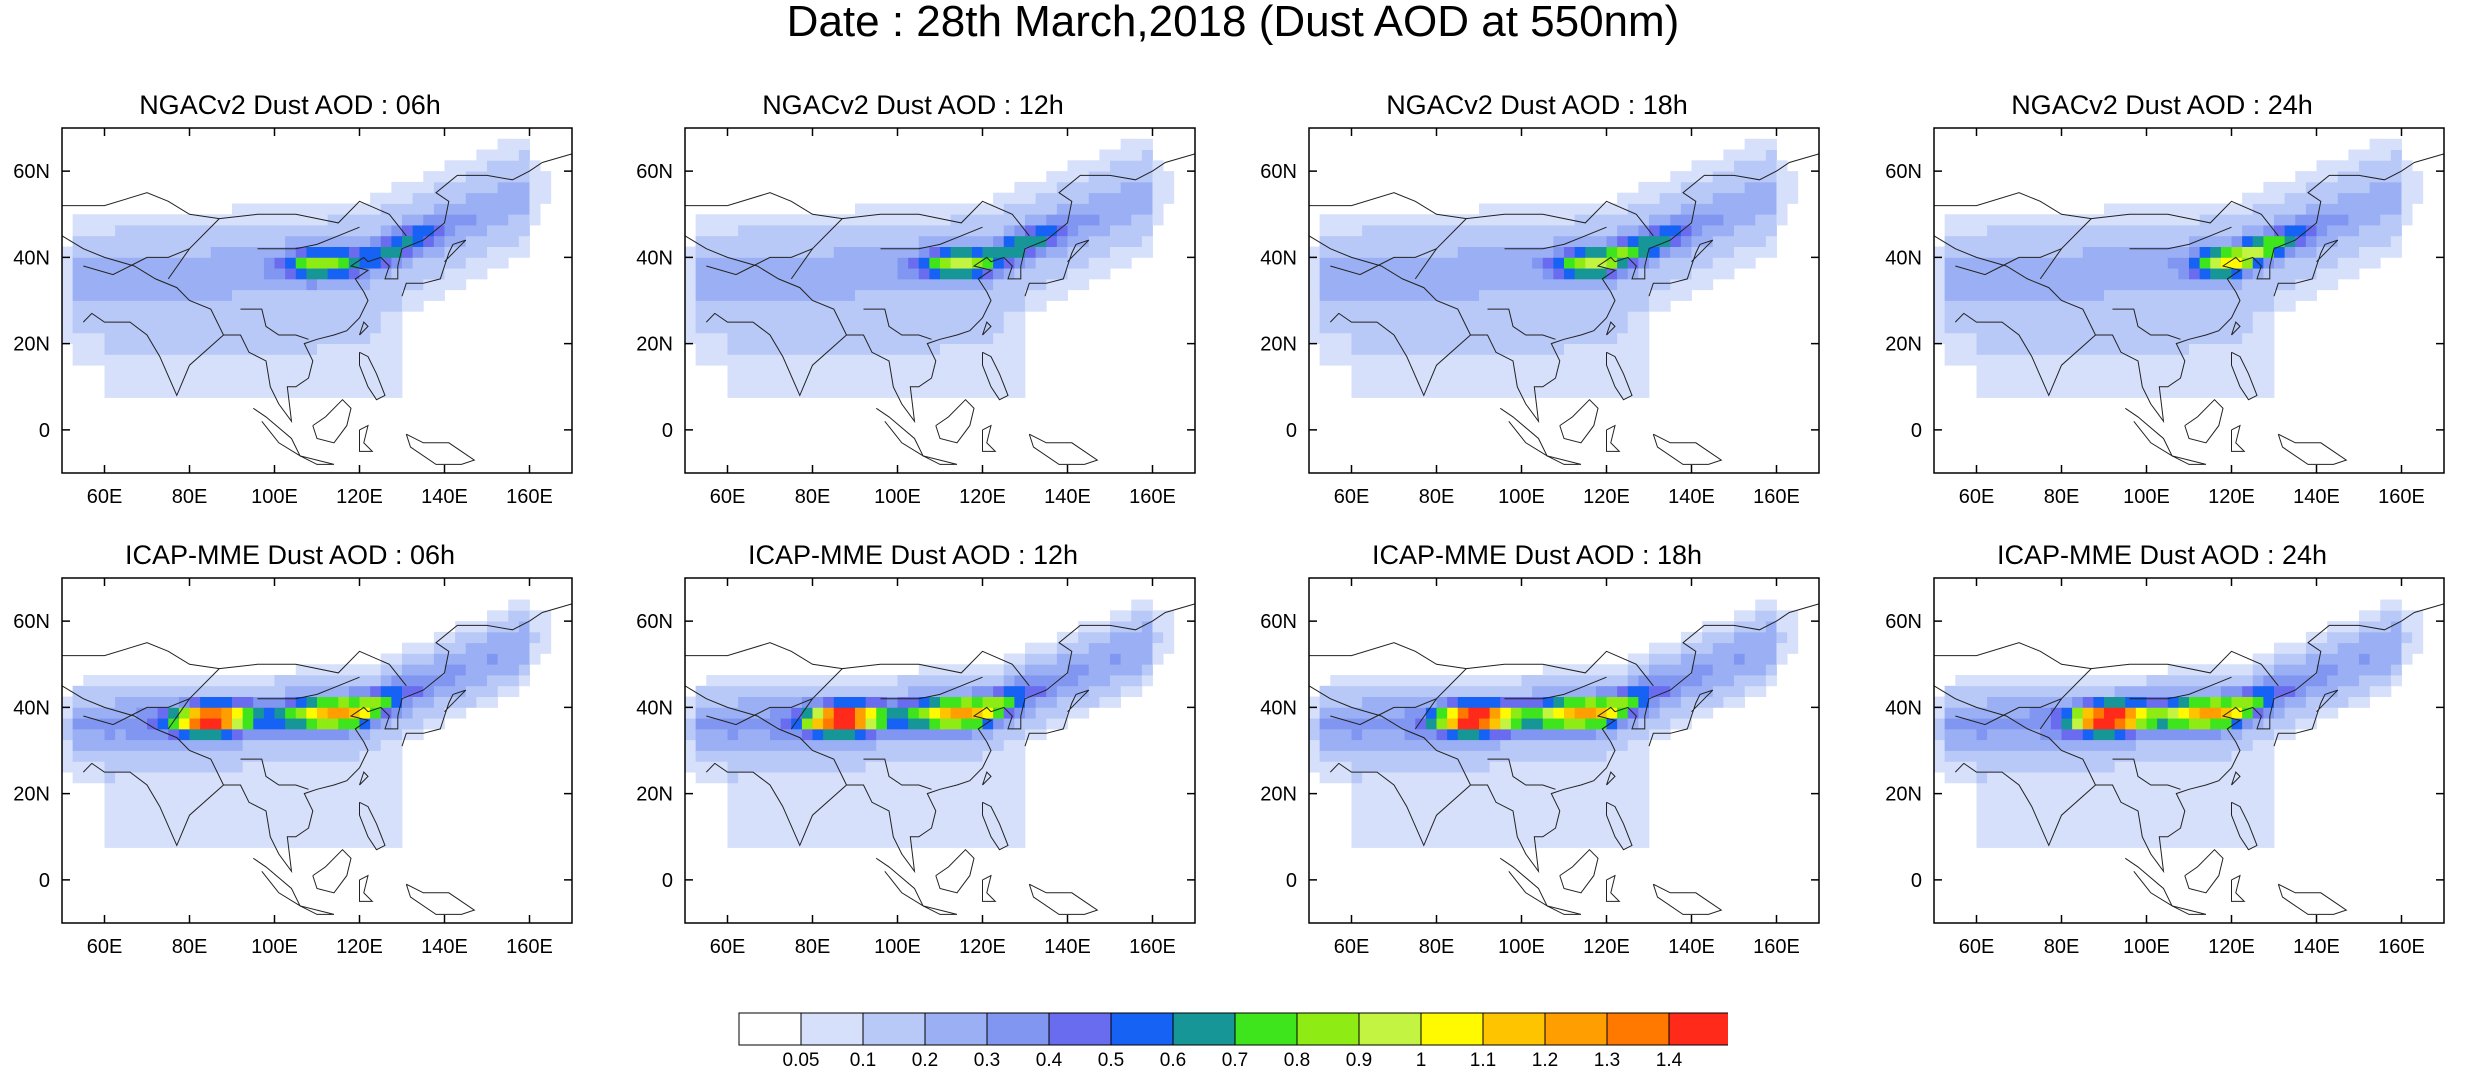 The width and height of the screenshot is (2466, 1074). I want to click on coastline, so click(2204, 421).